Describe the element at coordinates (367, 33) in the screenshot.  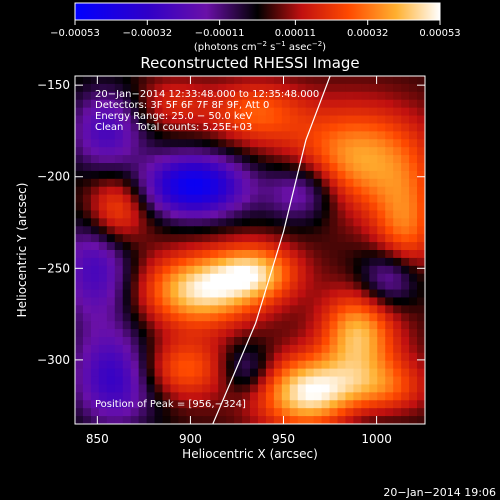
I see `colorbar-tick-label: 0.00032` at that location.